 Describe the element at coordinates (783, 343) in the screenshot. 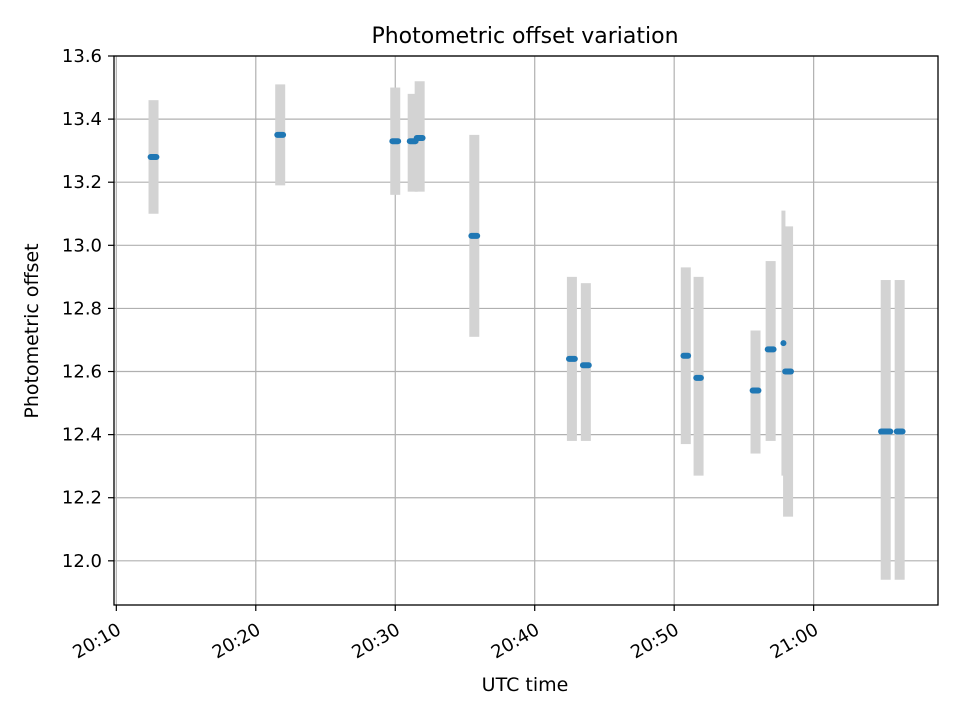

I see `data-point` at that location.